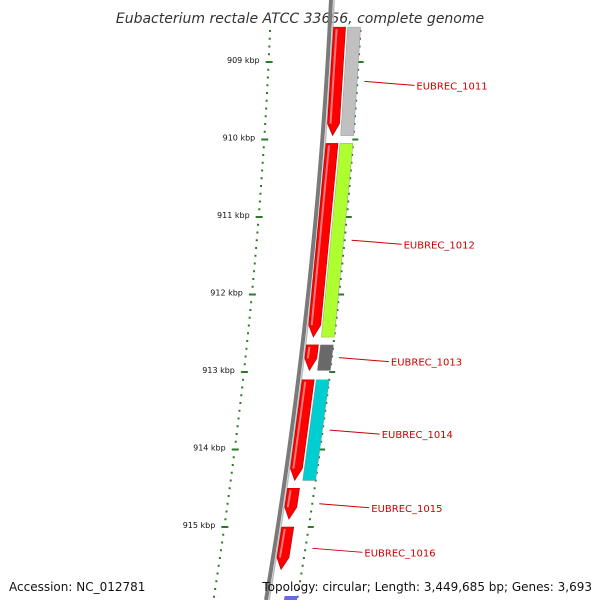 This screenshot has width=600, height=600. What do you see at coordinates (199, 525) in the screenshot?
I see `kbp-tick-label: 915 kbp` at bounding box center [199, 525].